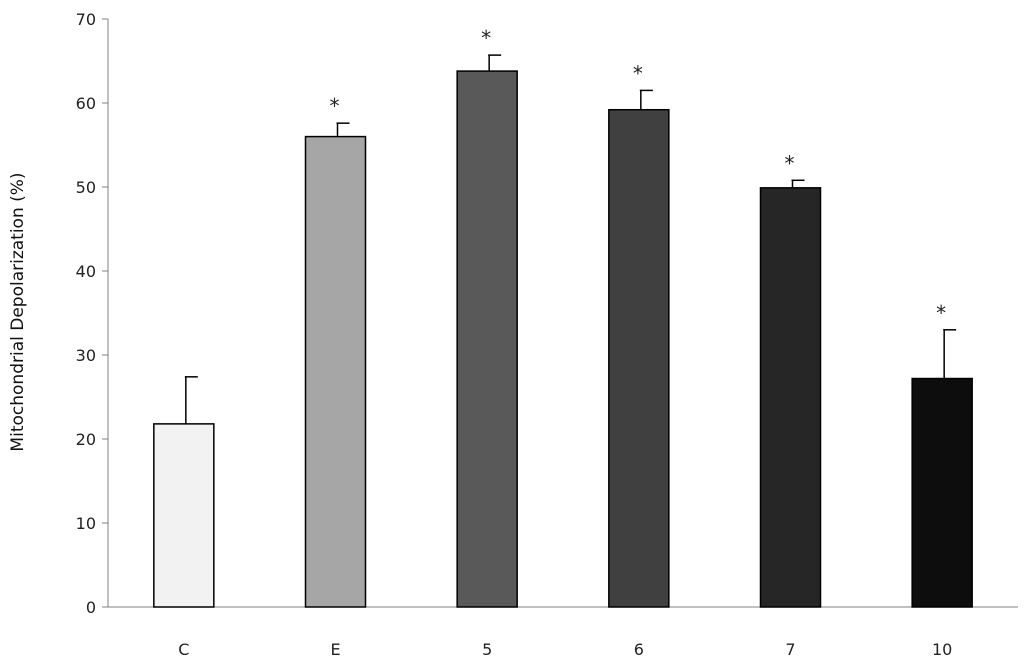 Image resolution: width=1024 pixels, height=664 pixels. Describe the element at coordinates (92, 313) in the screenshot. I see `y-axis: 0 10 20 30 40 50 60 70` at that location.